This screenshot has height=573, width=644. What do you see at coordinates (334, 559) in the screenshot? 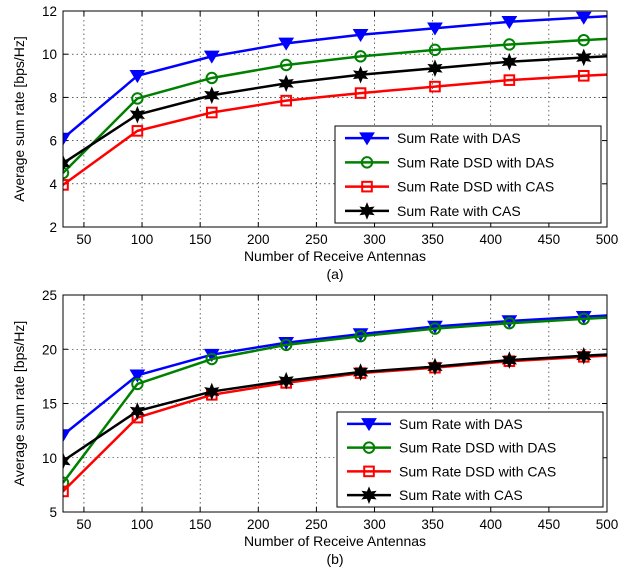
I see `panel-caption: (b)` at bounding box center [334, 559].